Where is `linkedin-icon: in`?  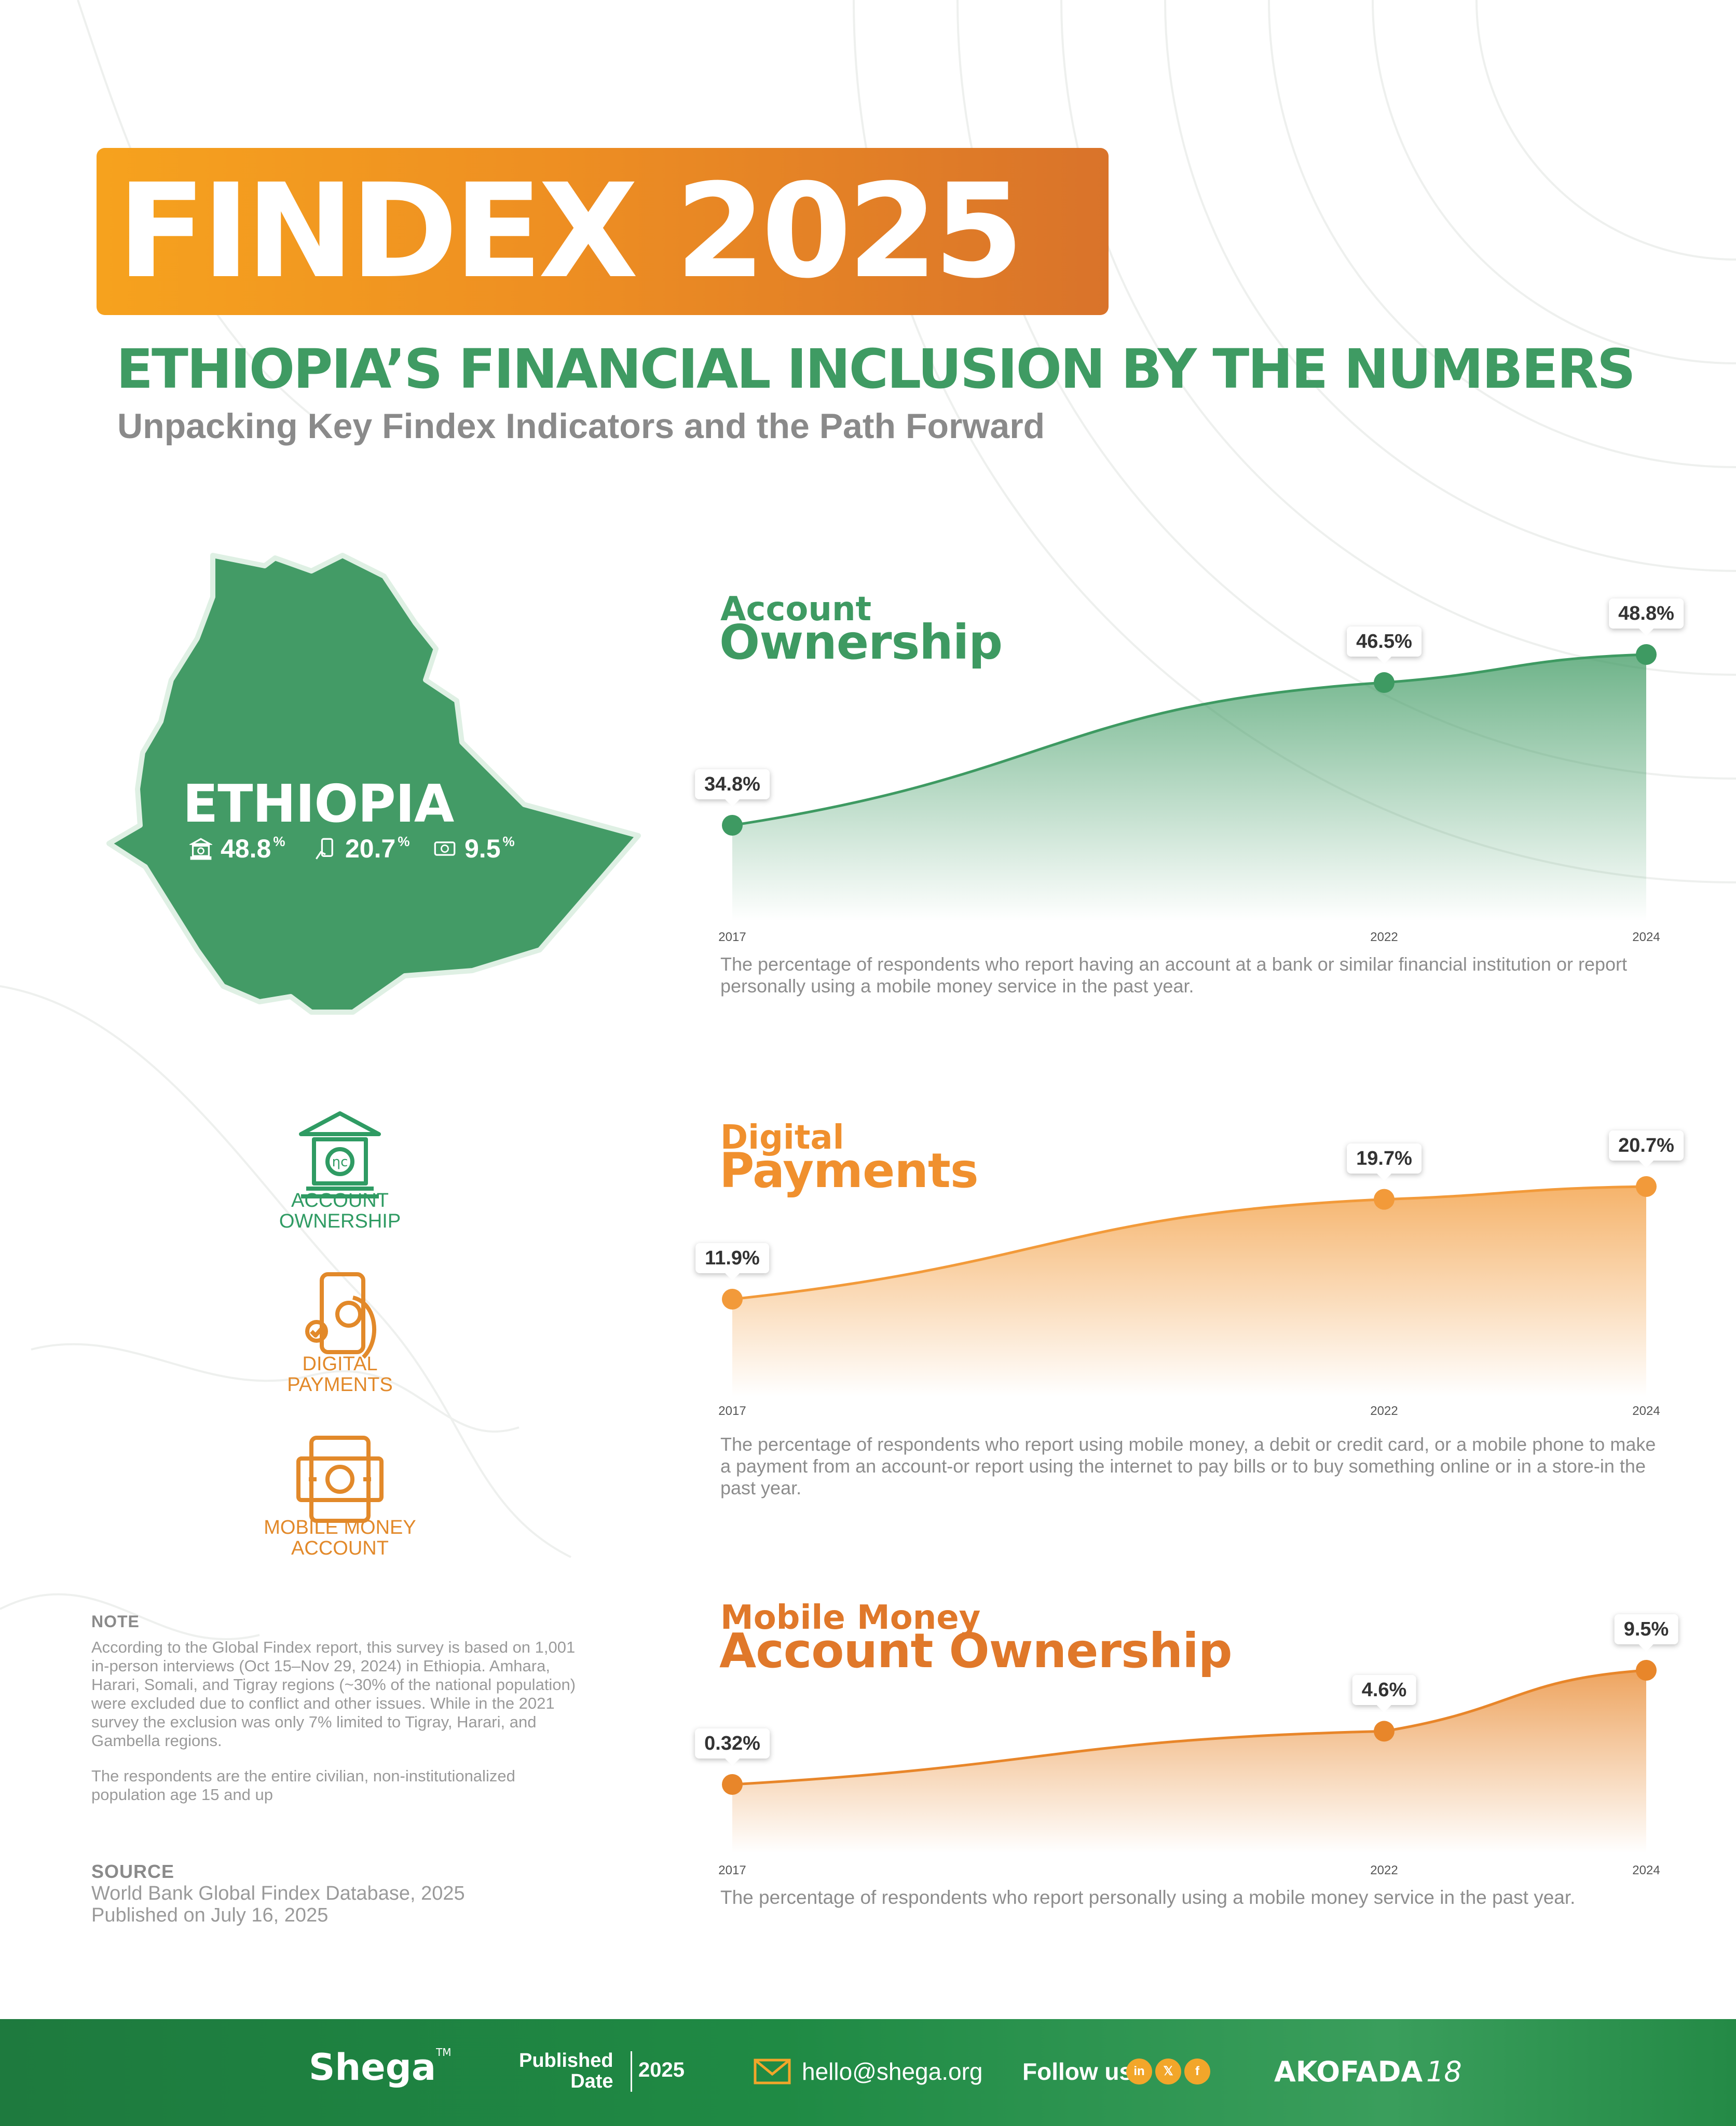 linkedin-icon: in is located at coordinates (1139, 2071).